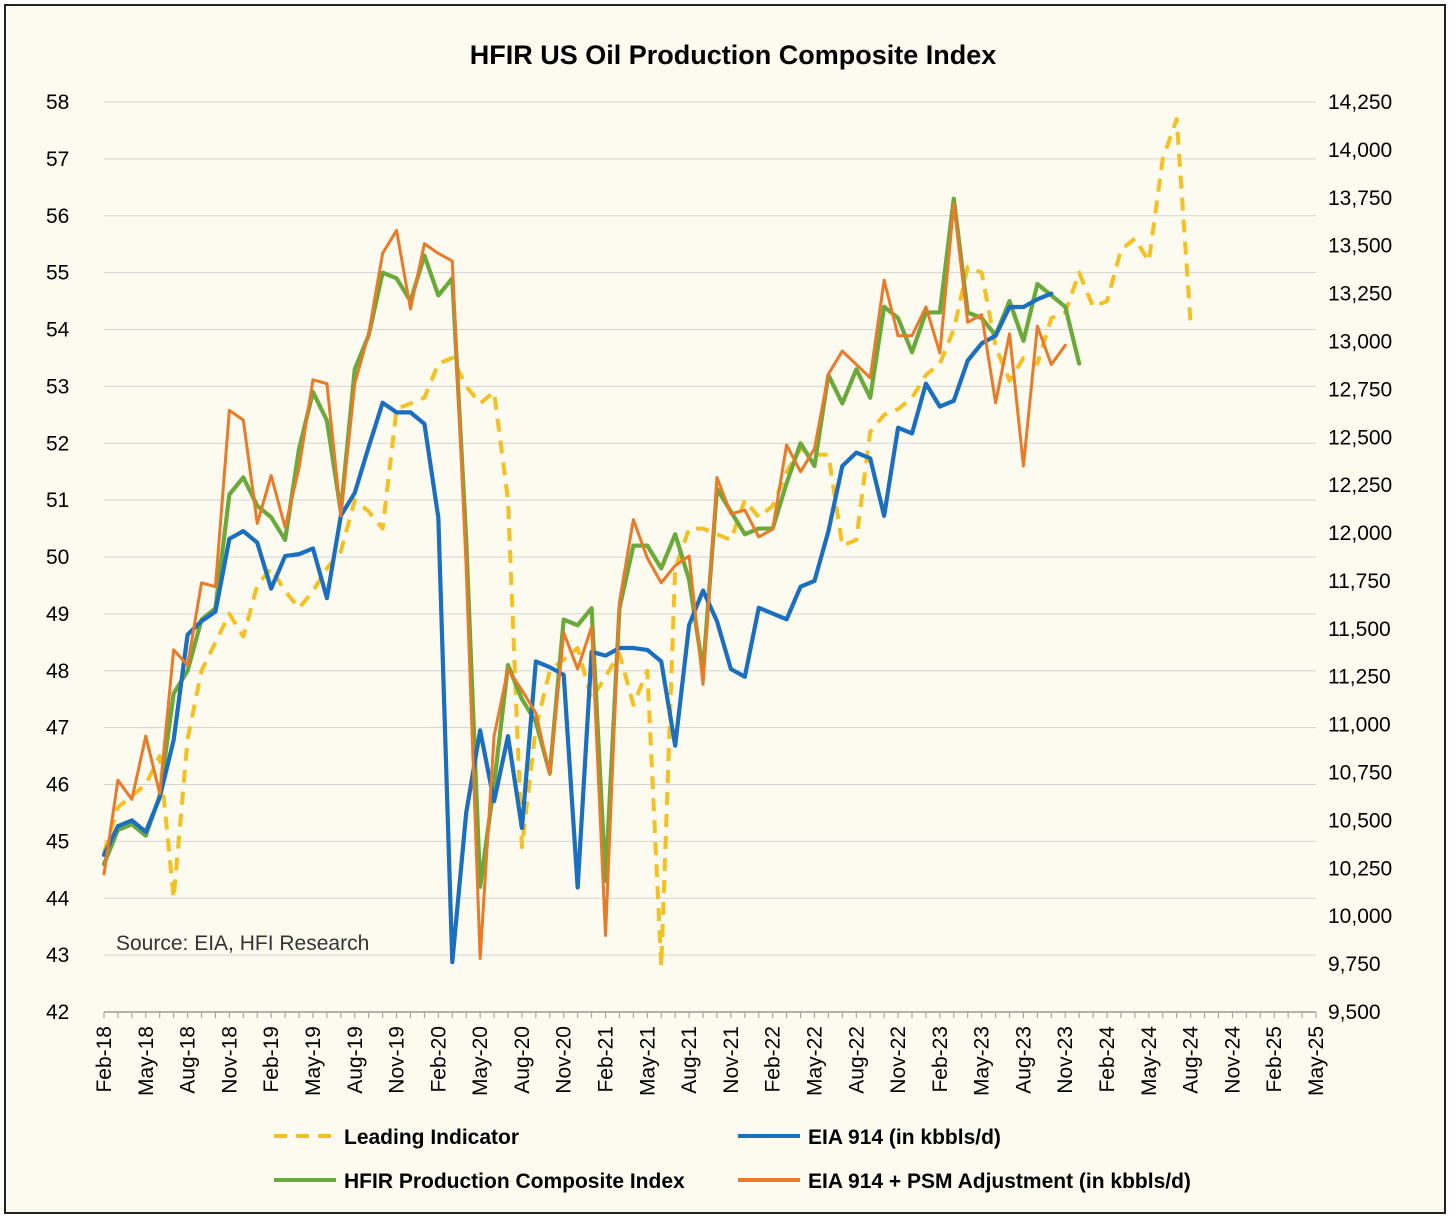 The image size is (1456, 1230). What do you see at coordinates (773, 1059) in the screenshot?
I see `x-tick-label: Feb-22` at bounding box center [773, 1059].